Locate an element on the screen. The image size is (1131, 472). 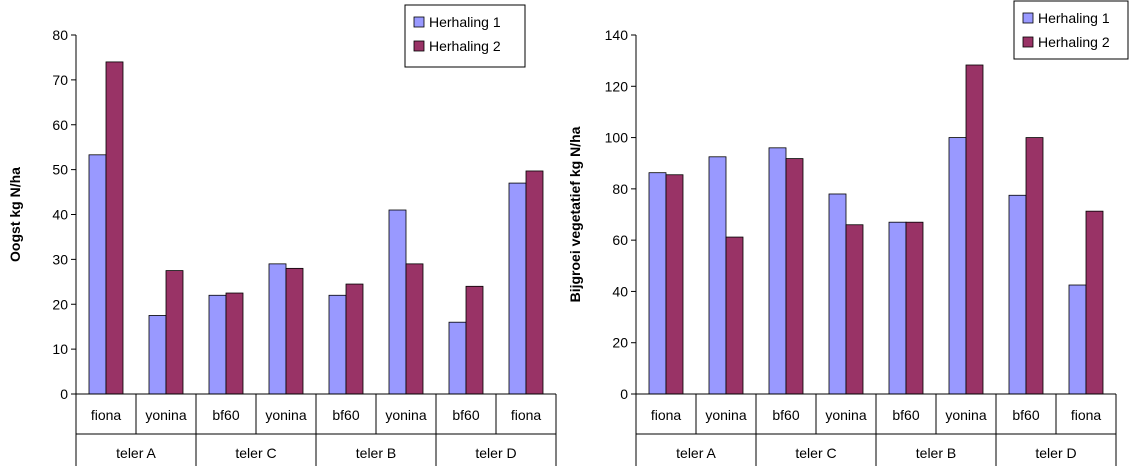
y-tick-label: 10 is located at coordinates (60, 349).